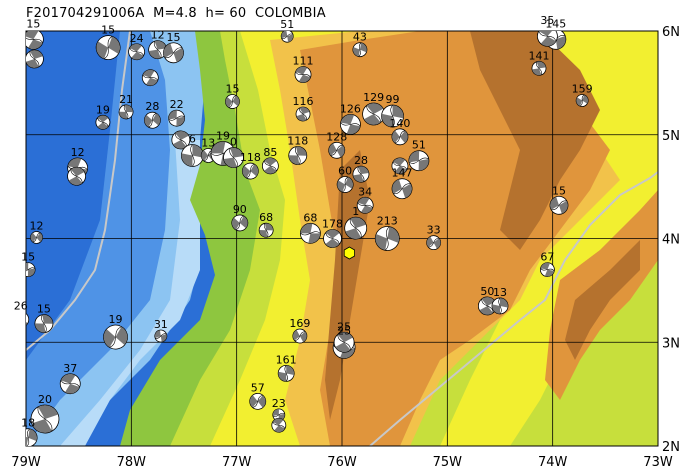 The width and height of the screenshot is (685, 476). What do you see at coordinates (402, 173) in the screenshot?
I see `depth-label: 147` at bounding box center [402, 173].